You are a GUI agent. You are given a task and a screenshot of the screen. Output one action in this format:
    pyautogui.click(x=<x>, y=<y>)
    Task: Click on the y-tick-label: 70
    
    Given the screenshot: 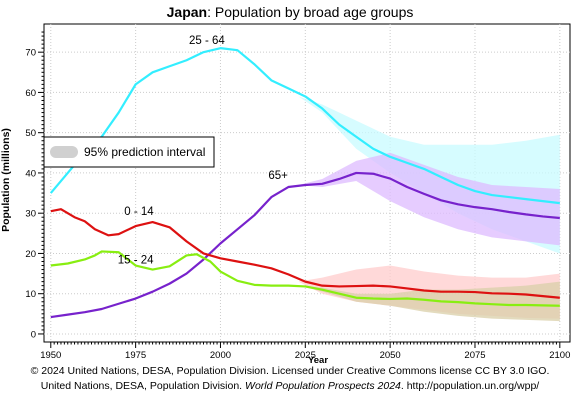 What is the action you would take?
    pyautogui.click(x=30, y=53)
    